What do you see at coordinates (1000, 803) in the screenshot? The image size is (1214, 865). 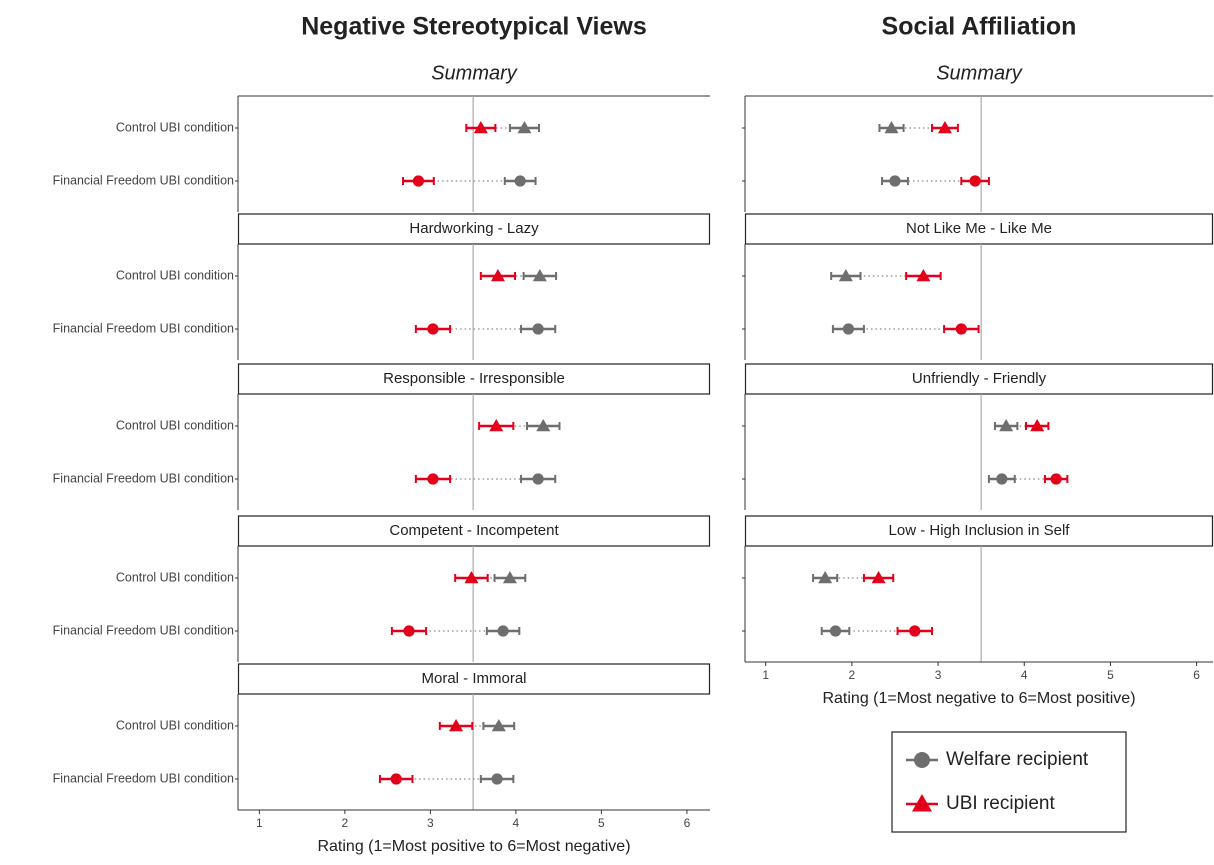 I see `legend-label: UBI recipient` at bounding box center [1000, 803].